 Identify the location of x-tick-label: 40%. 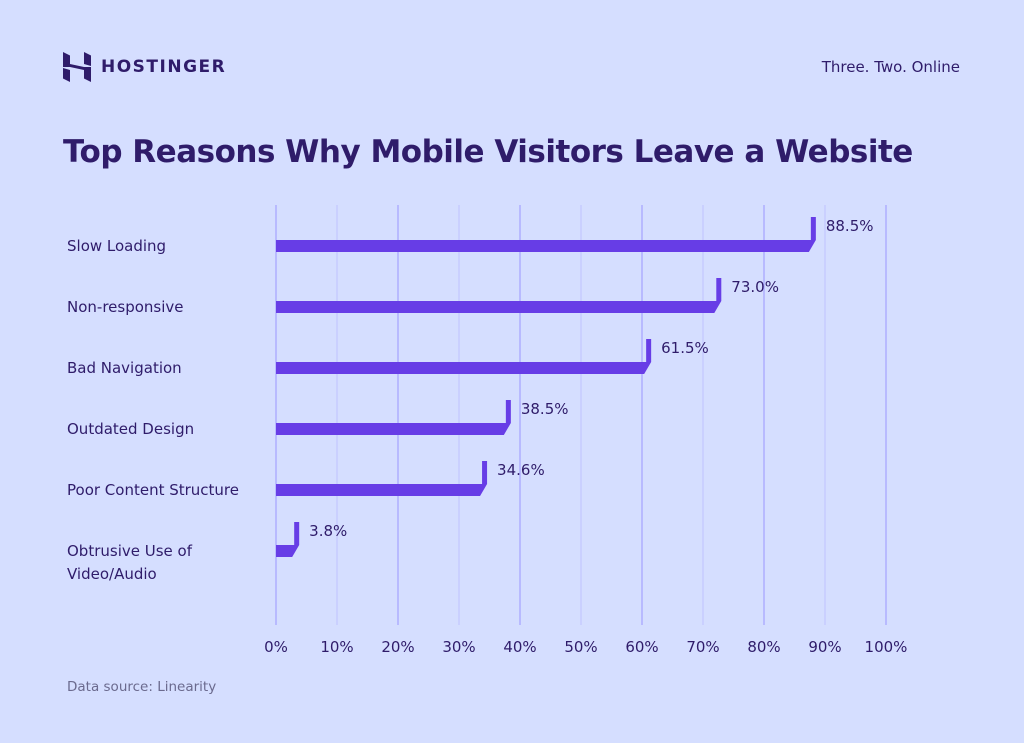
(519, 647).